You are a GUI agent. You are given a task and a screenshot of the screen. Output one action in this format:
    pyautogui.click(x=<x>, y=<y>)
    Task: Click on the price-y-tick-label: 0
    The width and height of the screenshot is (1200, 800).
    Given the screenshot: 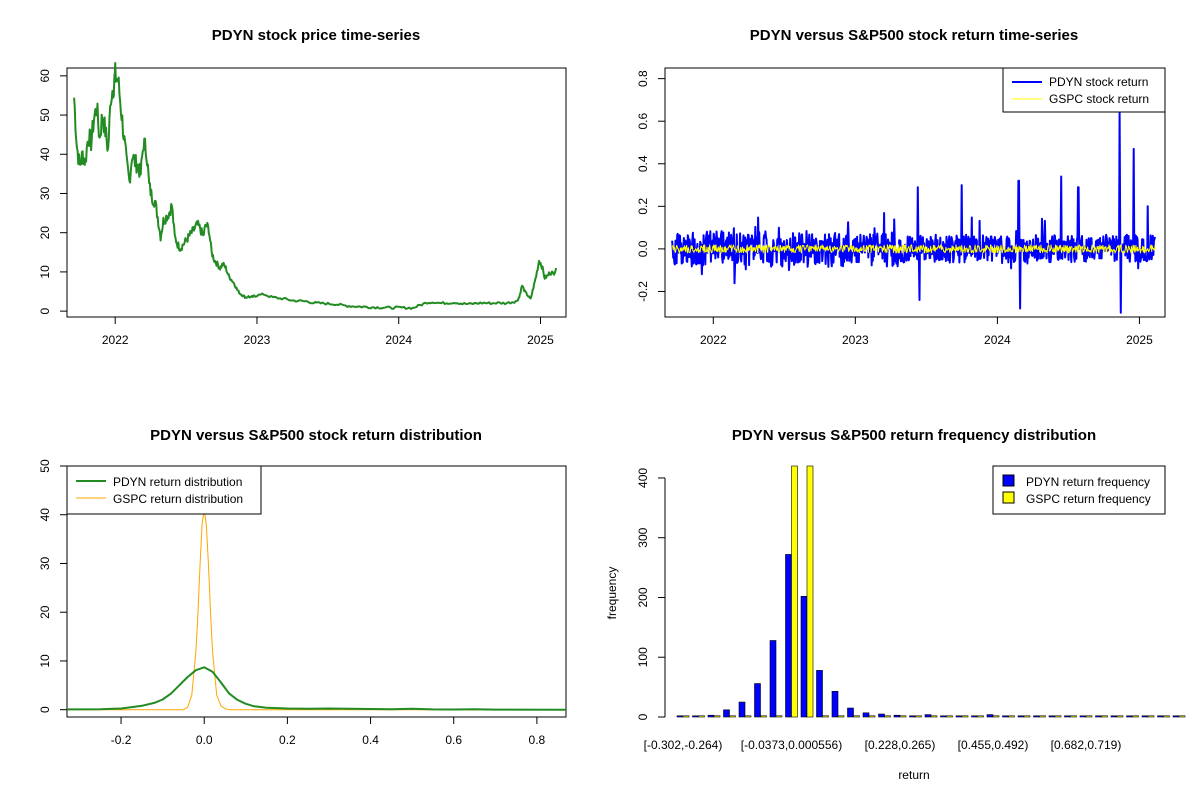 What is the action you would take?
    pyautogui.click(x=45, y=310)
    